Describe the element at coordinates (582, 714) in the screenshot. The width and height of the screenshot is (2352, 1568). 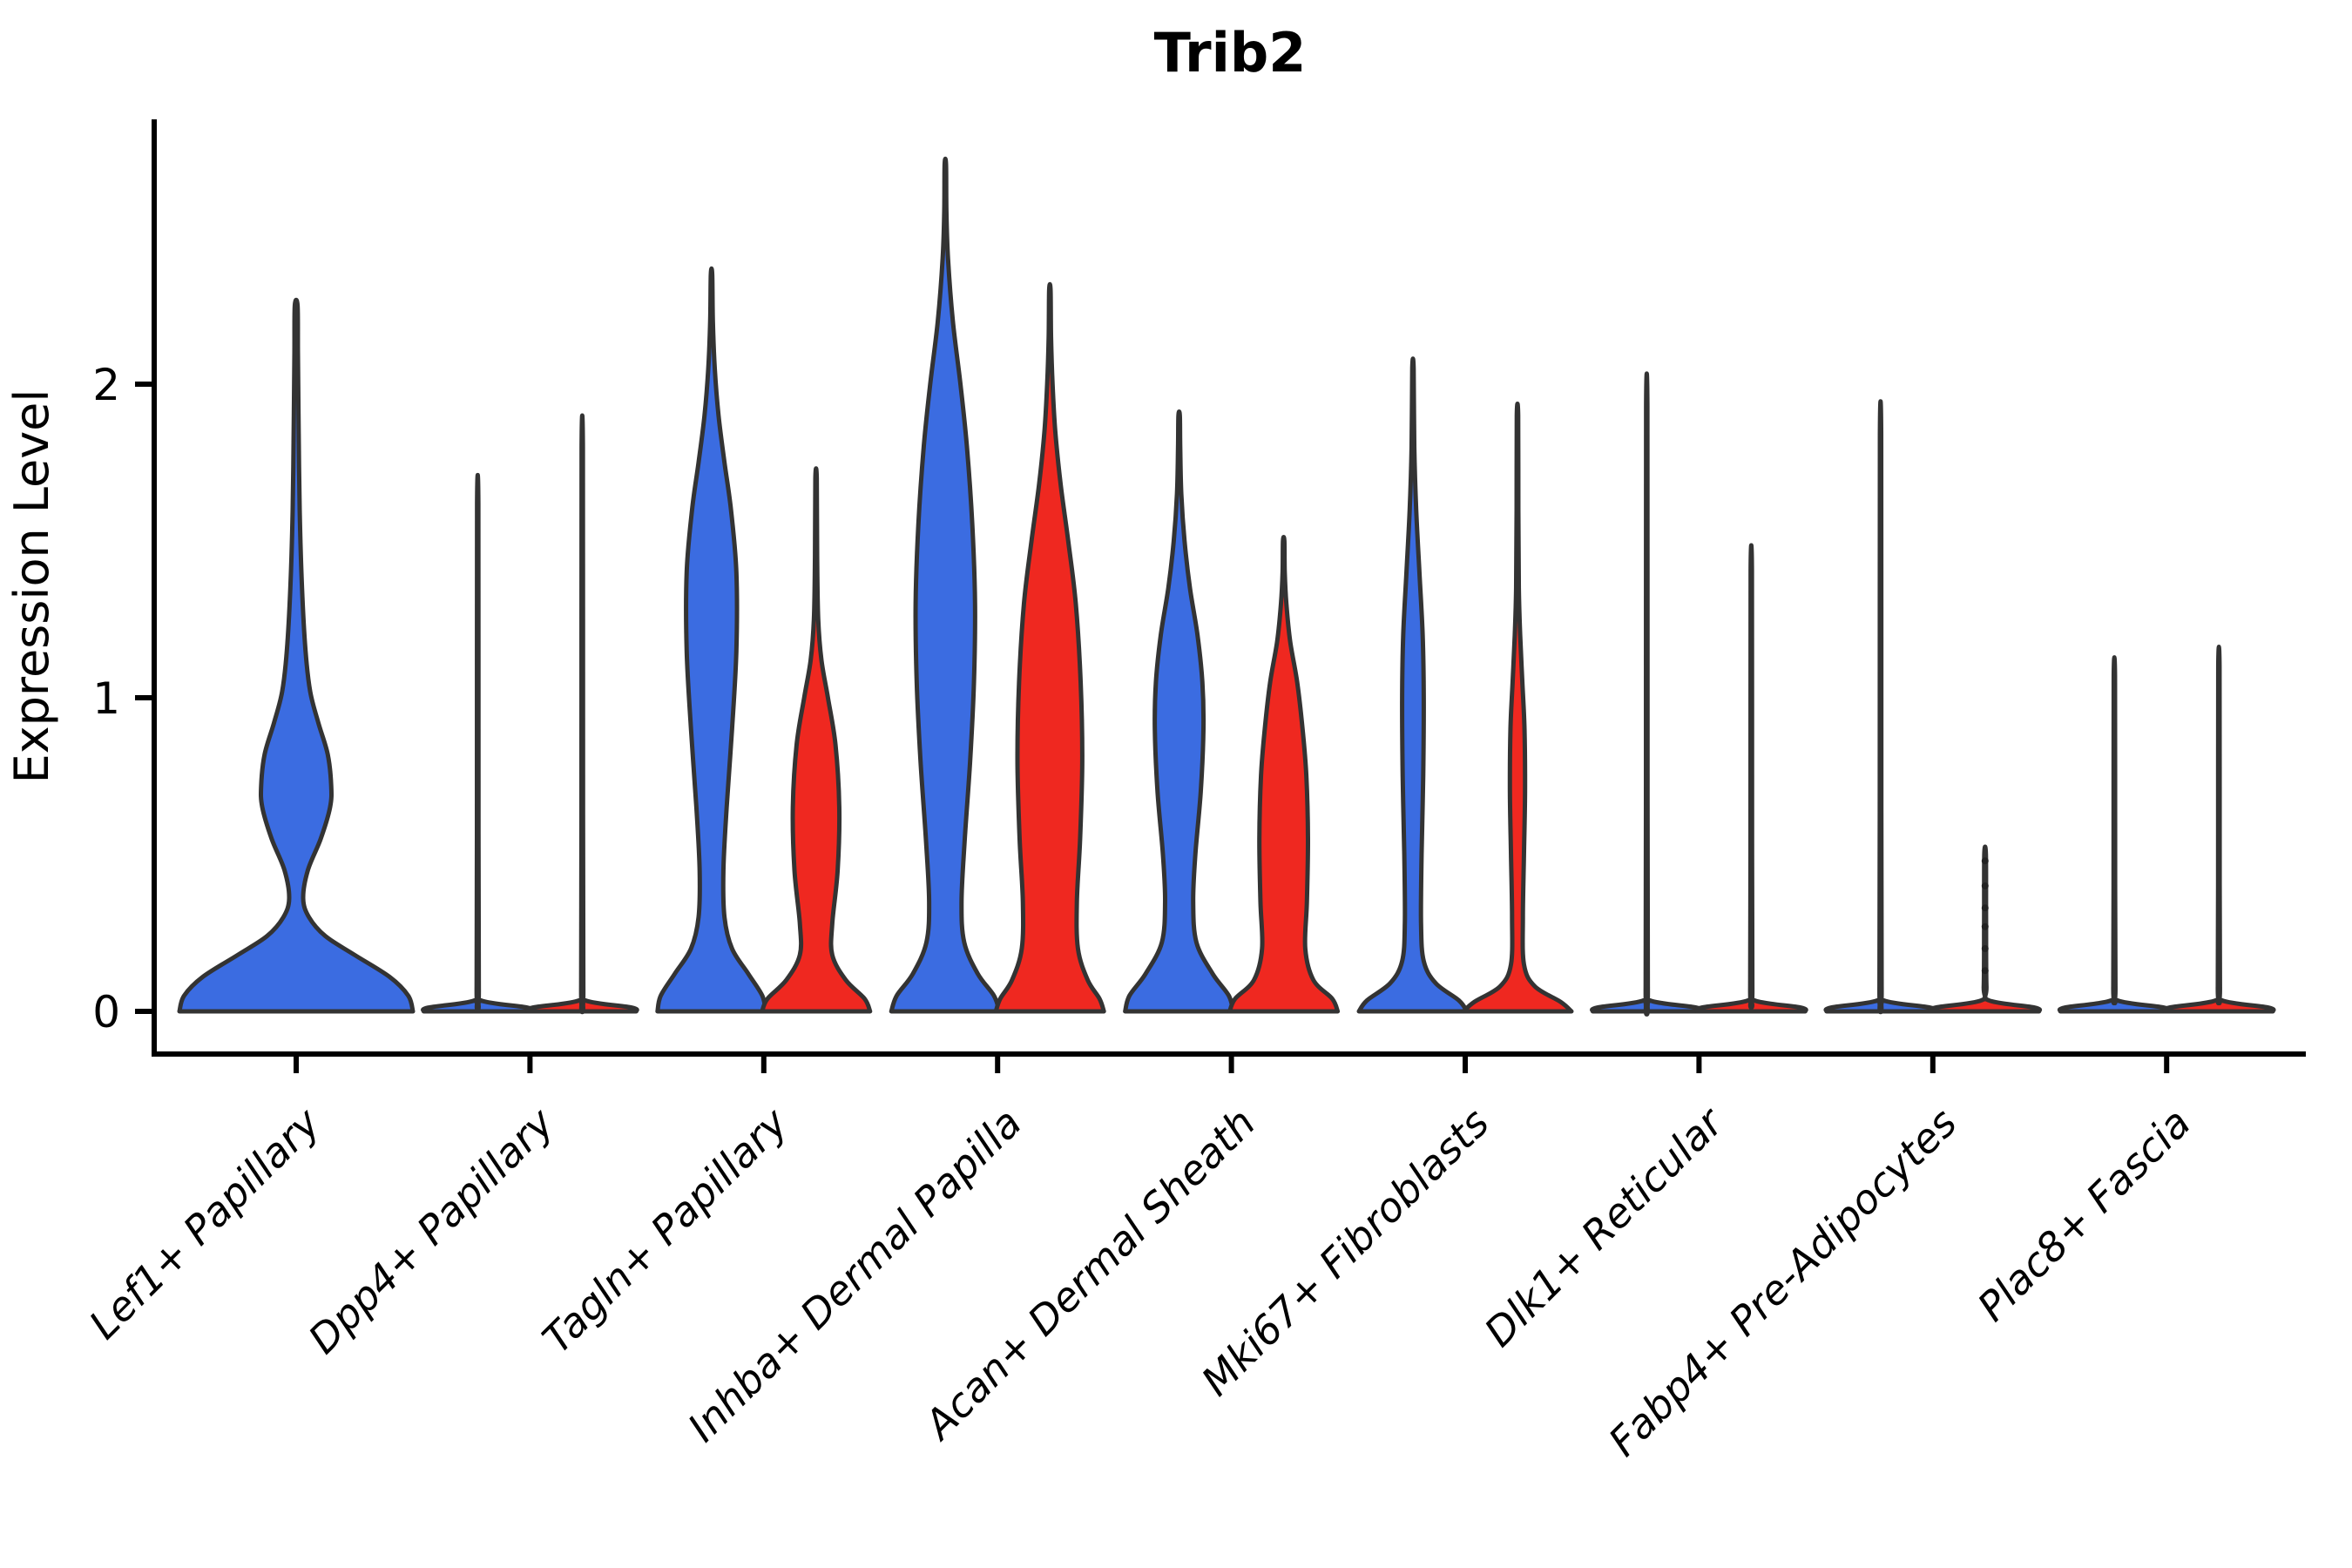
I see `violin-group2-cat1` at that location.